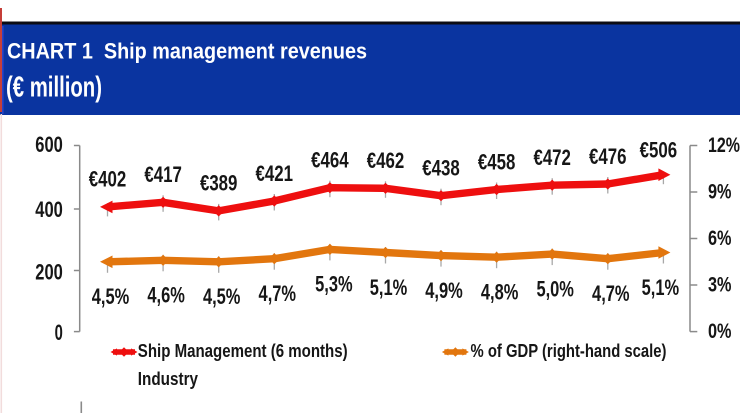  Describe the element at coordinates (54, 88) in the screenshot. I see `svg-text: (€ million)` at that location.